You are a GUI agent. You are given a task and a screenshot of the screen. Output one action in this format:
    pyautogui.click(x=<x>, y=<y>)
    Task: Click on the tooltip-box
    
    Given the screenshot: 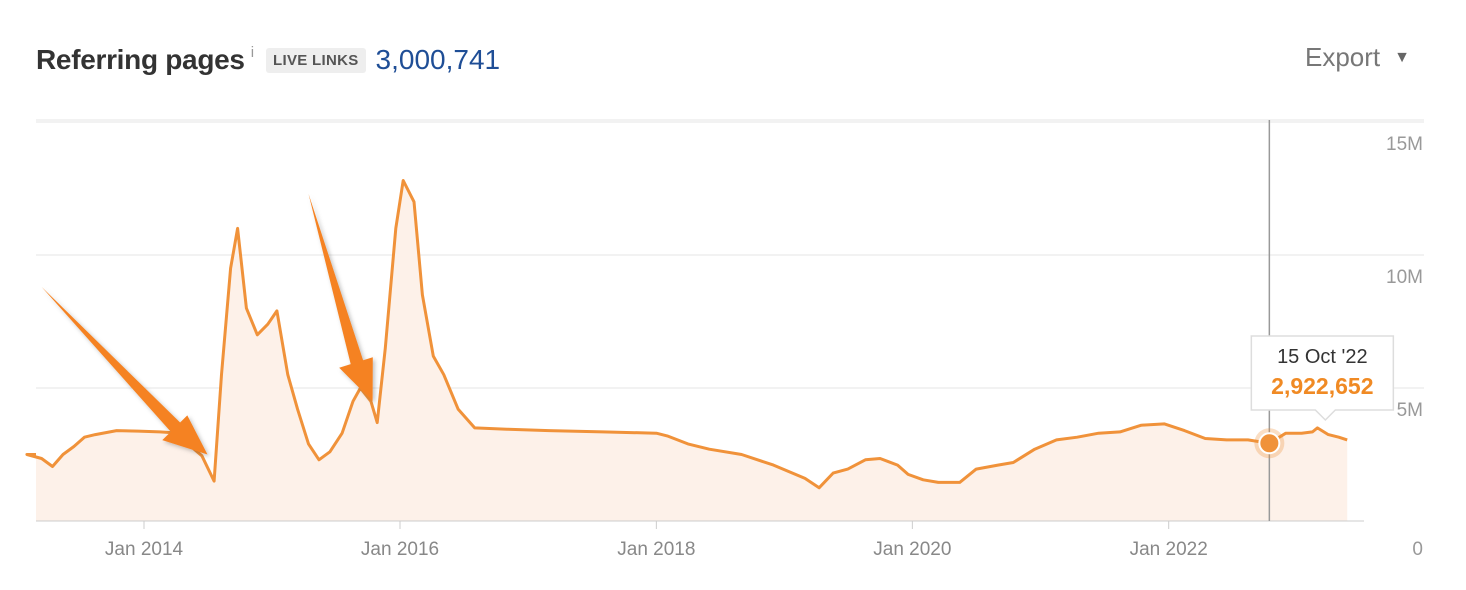 What is the action you would take?
    pyautogui.click(x=1322, y=378)
    